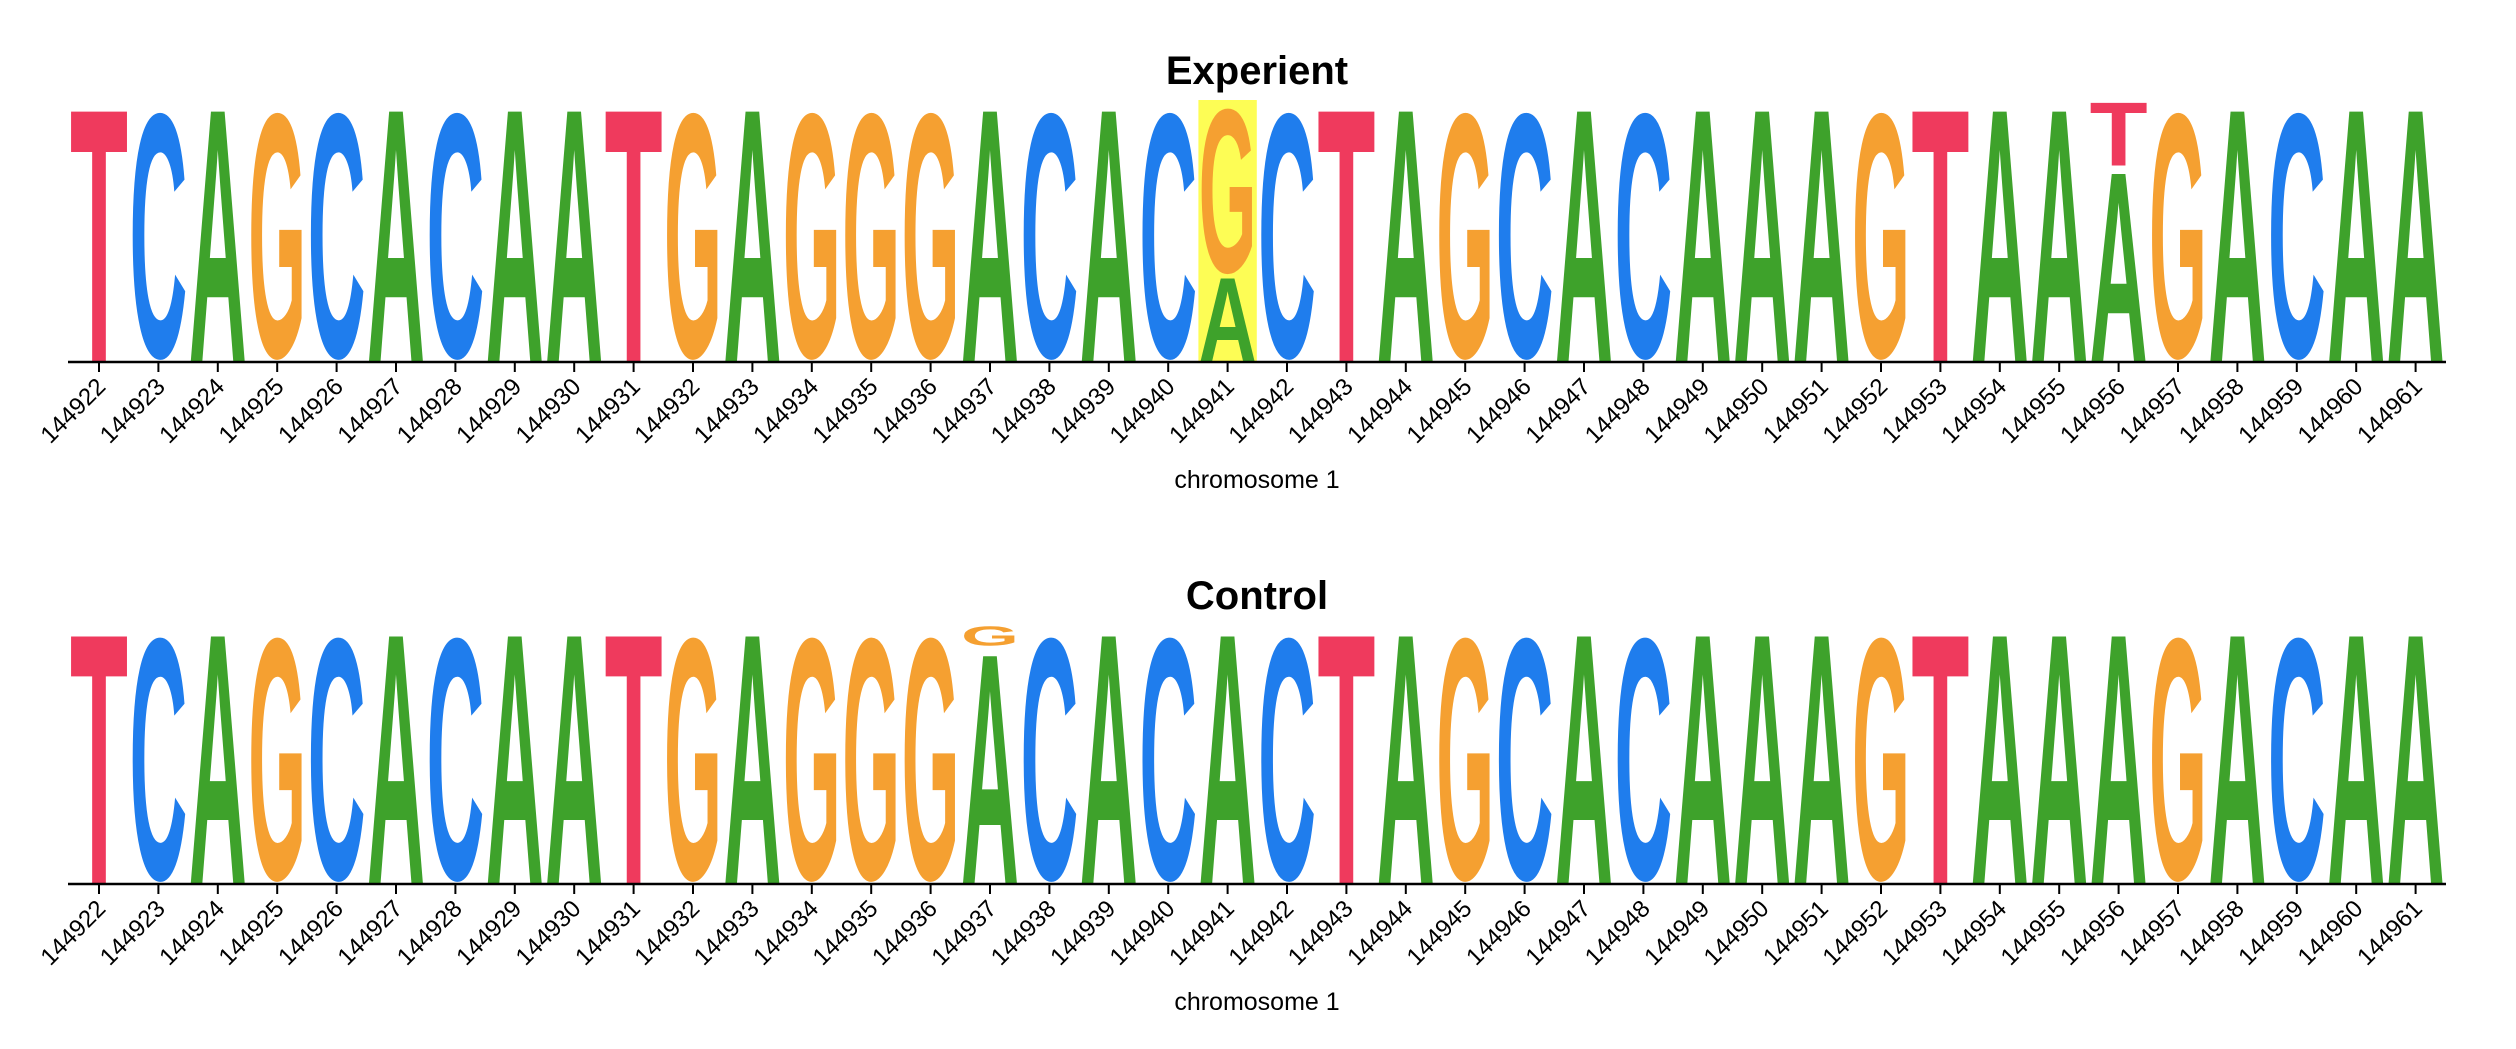 The width and height of the screenshot is (2516, 1049). What do you see at coordinates (1881, 237) in the screenshot?
I see `logo-letter-G-144952: G` at bounding box center [1881, 237].